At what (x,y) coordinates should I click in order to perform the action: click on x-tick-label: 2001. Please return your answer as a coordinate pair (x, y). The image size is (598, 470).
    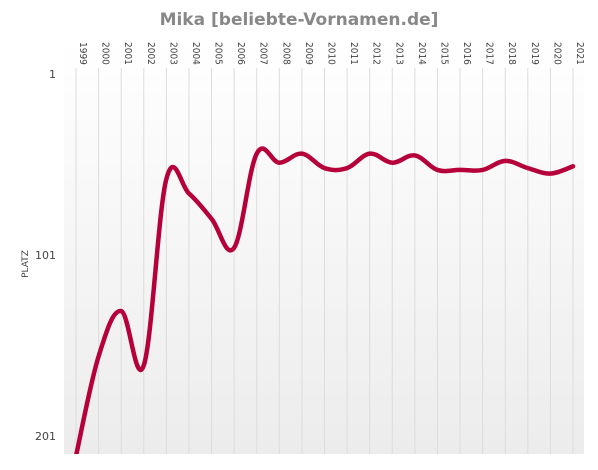
    Looking at the image, I should click on (127, 53).